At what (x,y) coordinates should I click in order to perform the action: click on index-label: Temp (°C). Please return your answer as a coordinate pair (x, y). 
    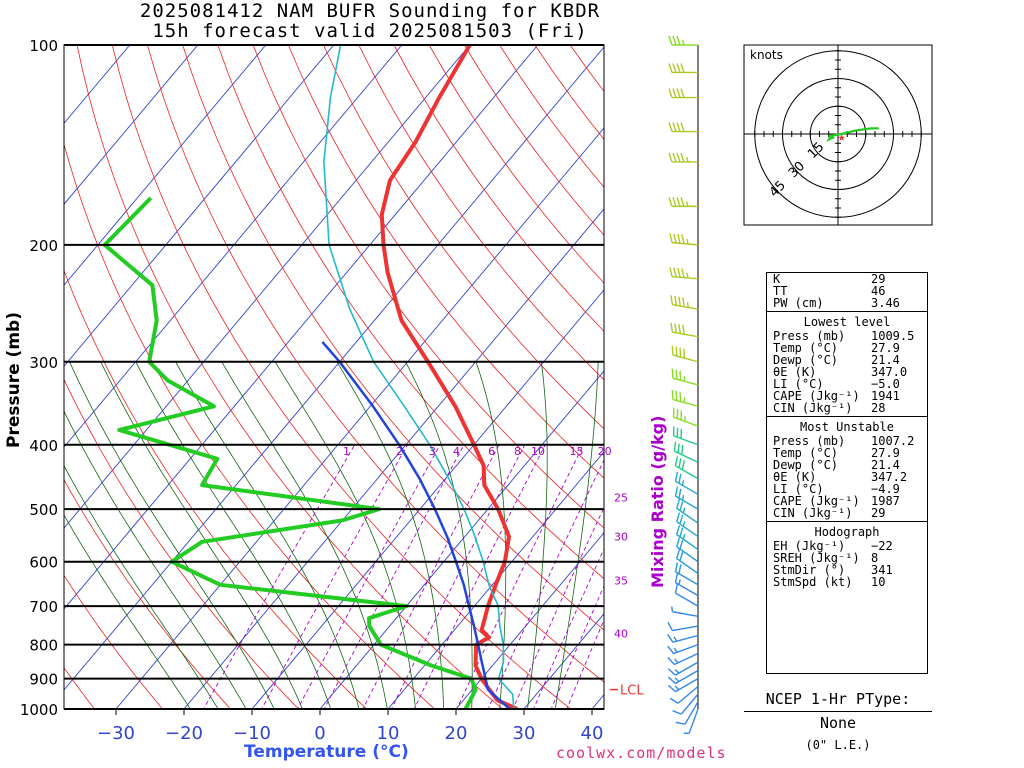
    Looking at the image, I should click on (806, 348).